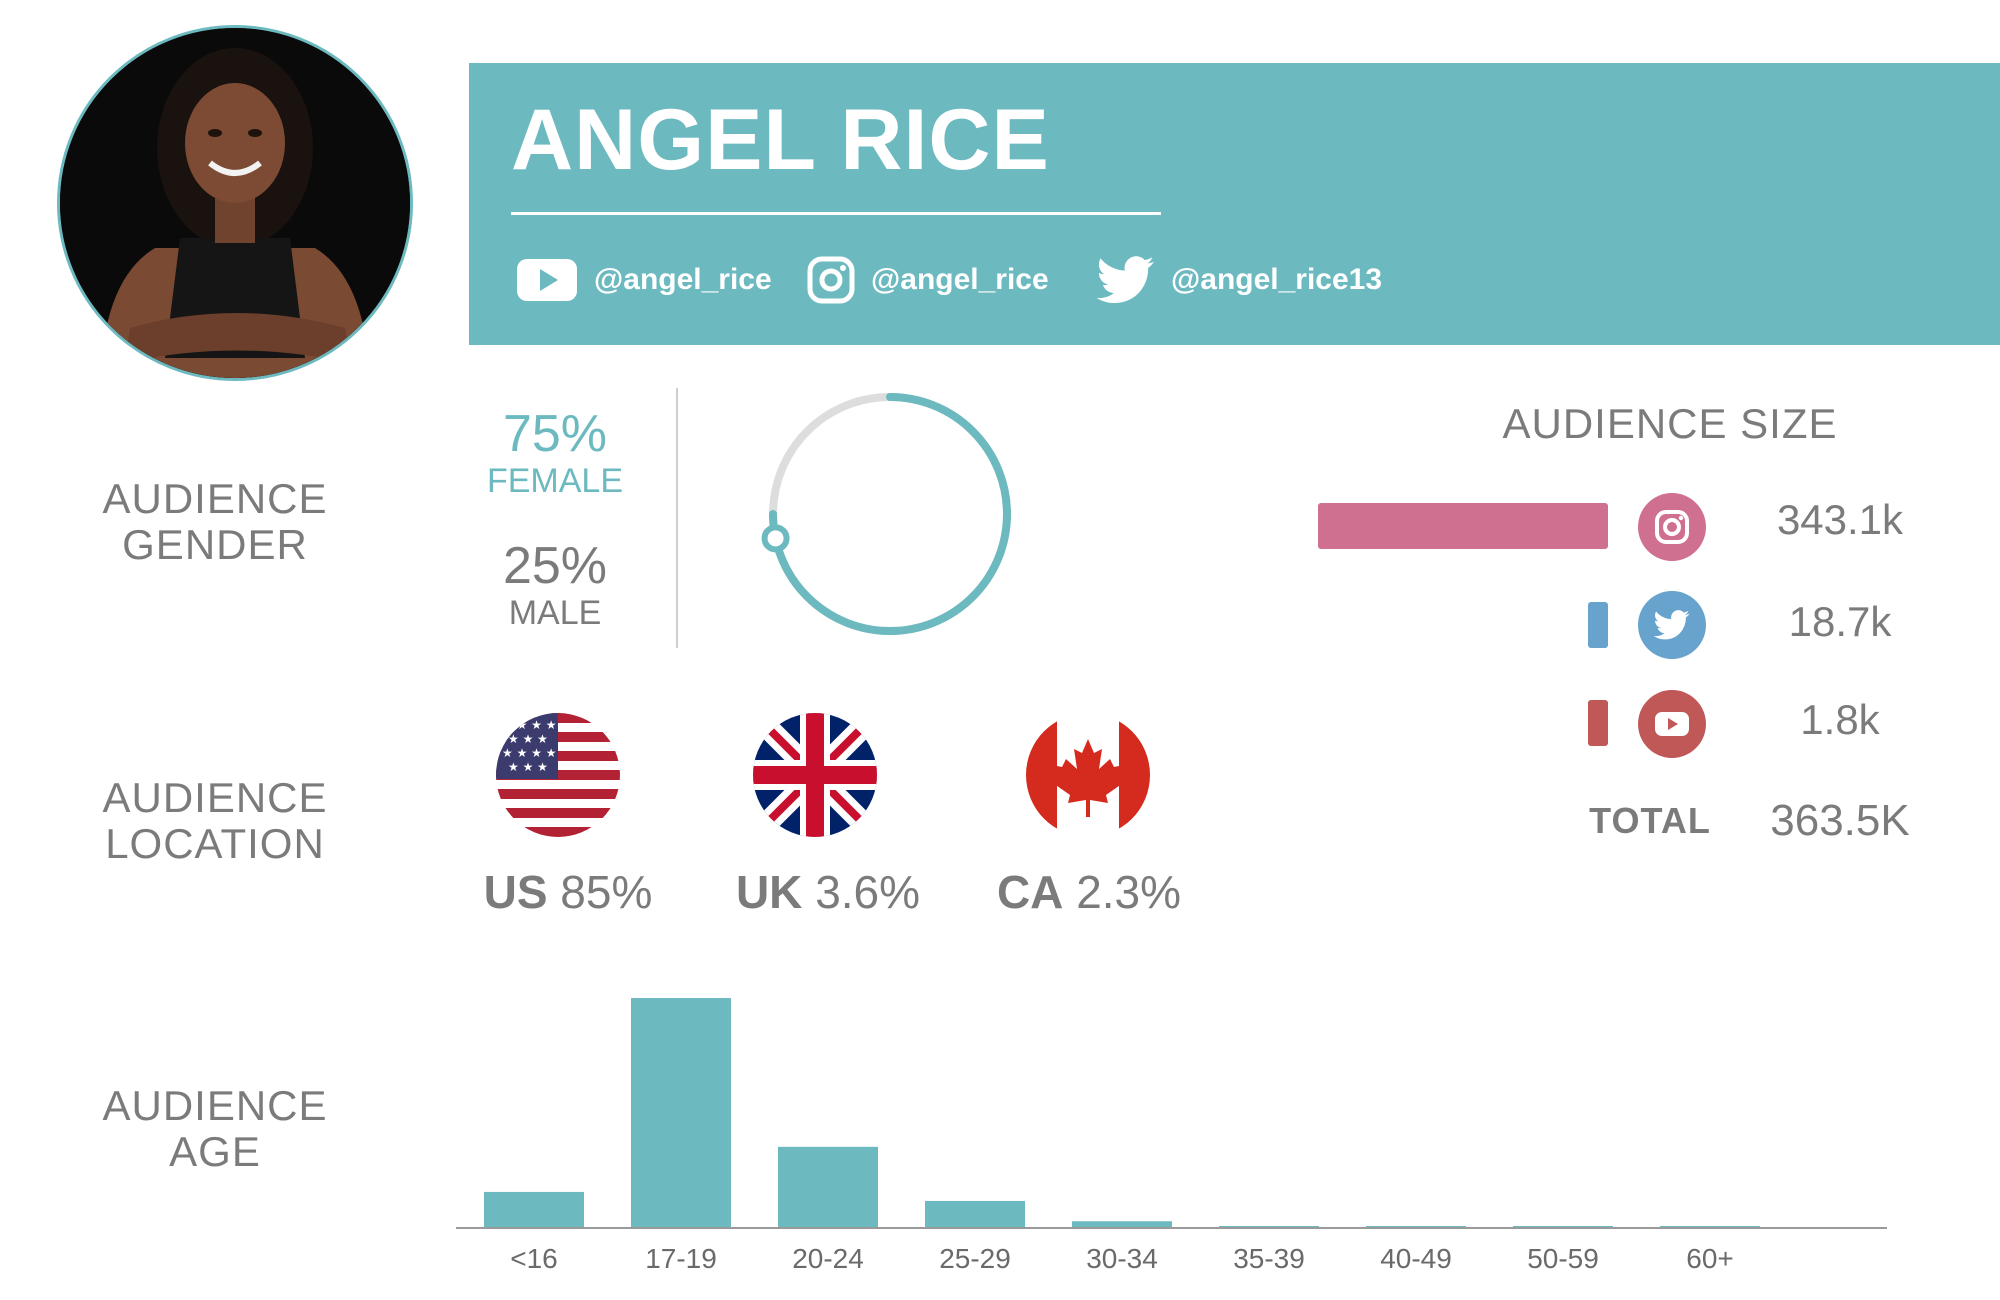  I want to click on youtube-size-value: 1.8k, so click(1840, 719).